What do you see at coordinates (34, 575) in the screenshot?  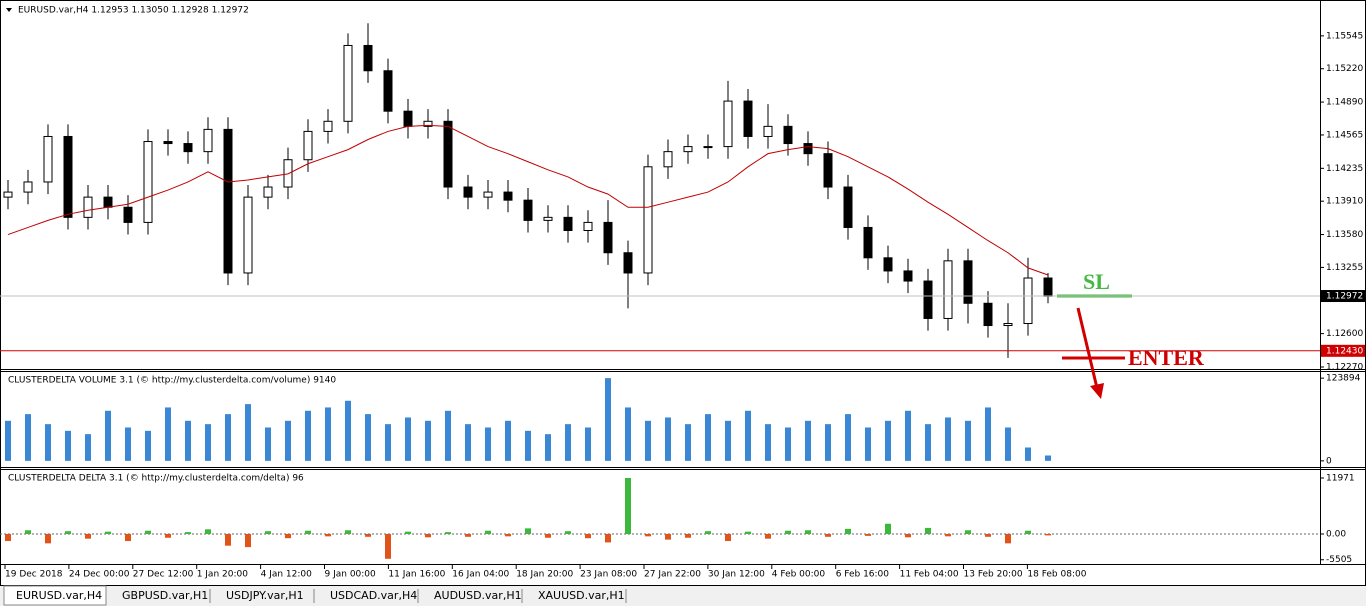 I see `time-label: 19 Dec 2018` at bounding box center [34, 575].